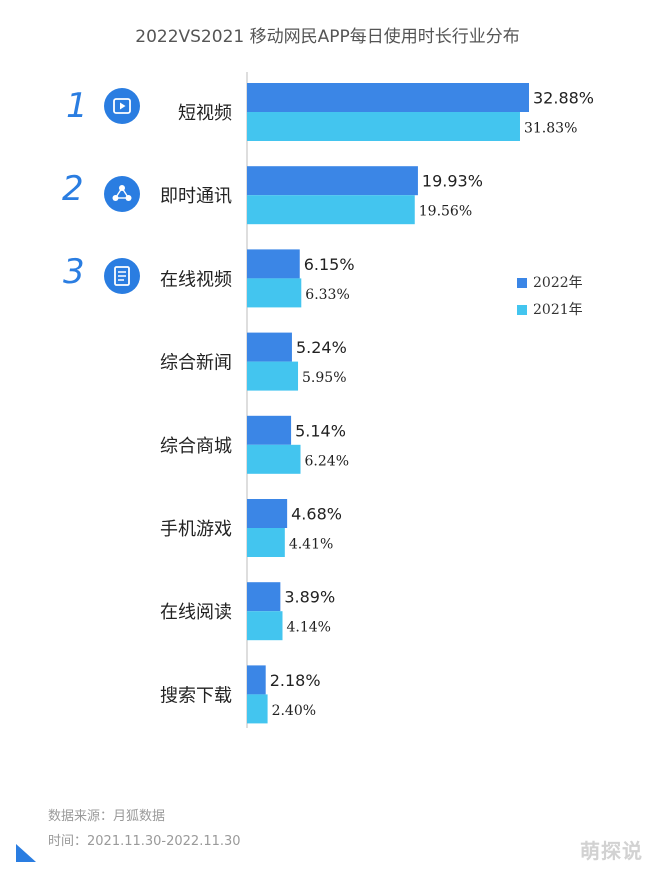 Image resolution: width=655 pixels, height=874 pixels. What do you see at coordinates (265, 626) in the screenshot?
I see `bar-online-reading-2021` at bounding box center [265, 626].